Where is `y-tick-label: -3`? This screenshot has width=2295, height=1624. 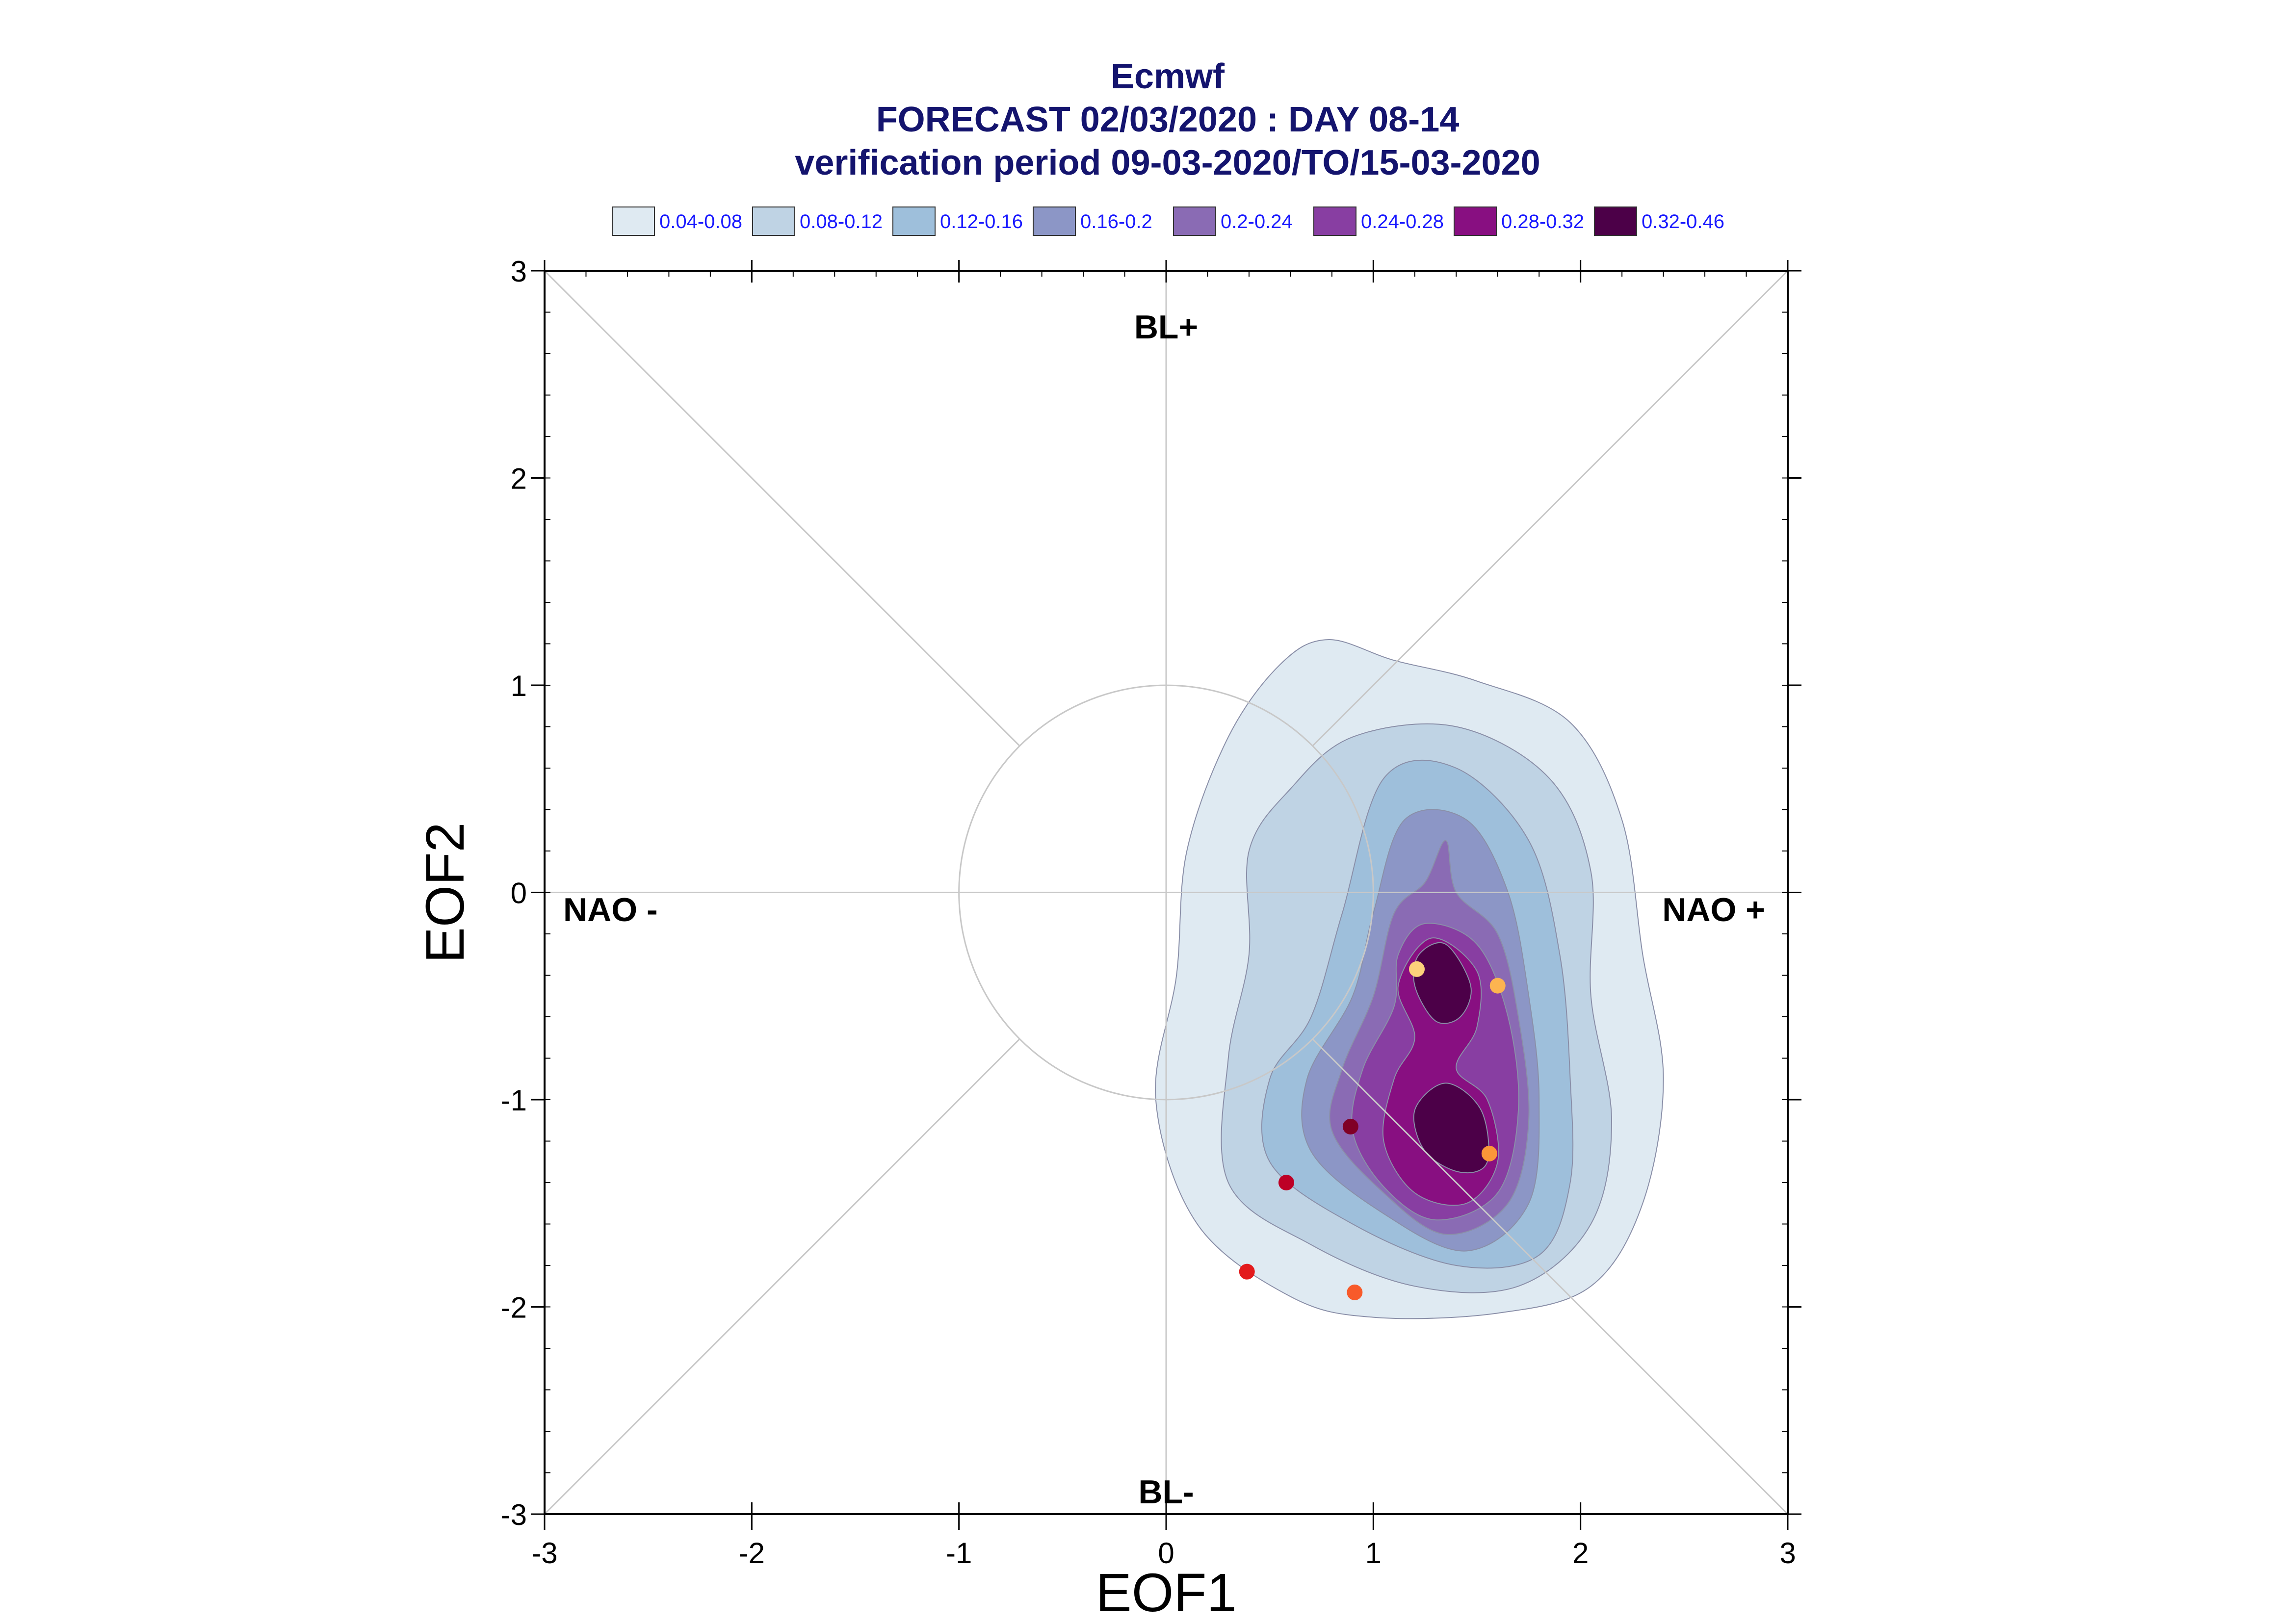
y-tick-label: -3 is located at coordinates (514, 1514).